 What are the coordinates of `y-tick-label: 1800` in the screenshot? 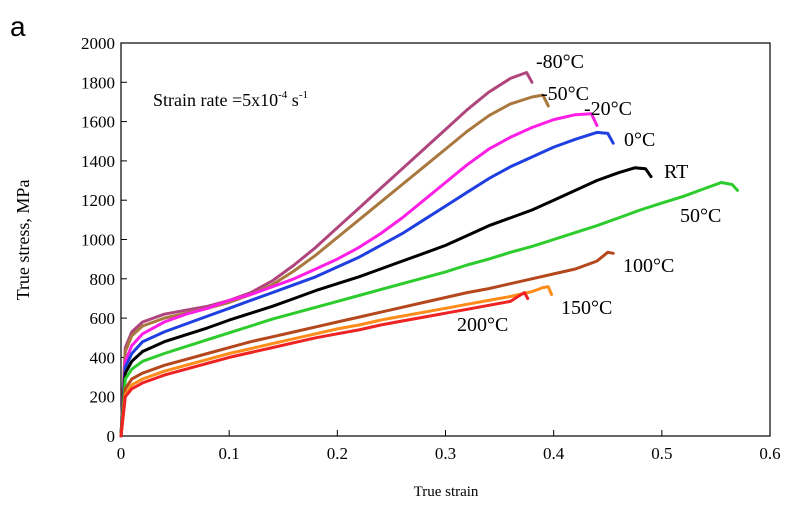 It's located at (98, 82).